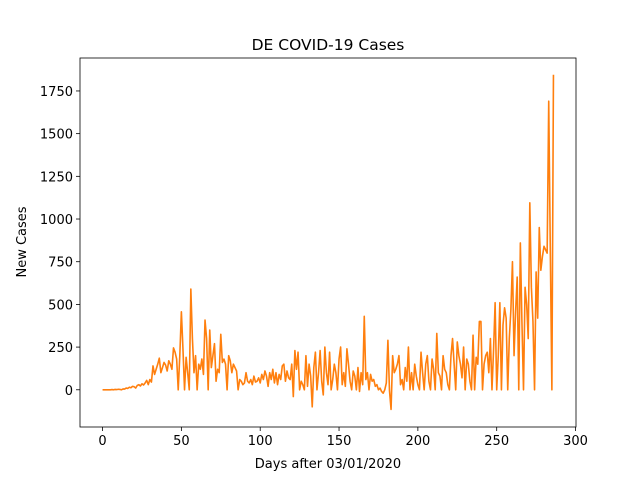  What do you see at coordinates (339, 441) in the screenshot?
I see `x-tick-label: 150` at bounding box center [339, 441].